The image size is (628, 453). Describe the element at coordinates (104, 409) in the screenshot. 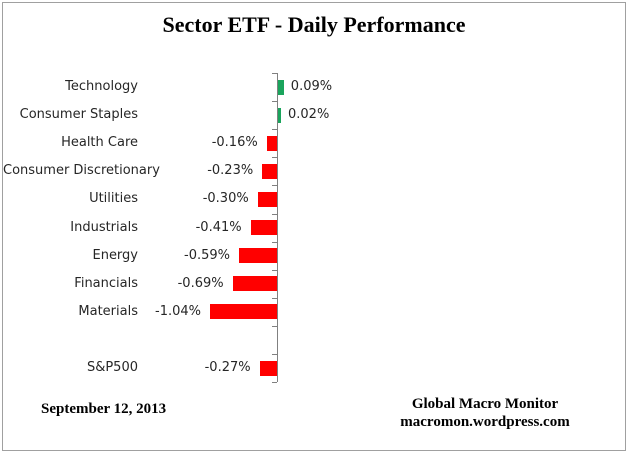

I see `date-label: September 12, 2013` at that location.